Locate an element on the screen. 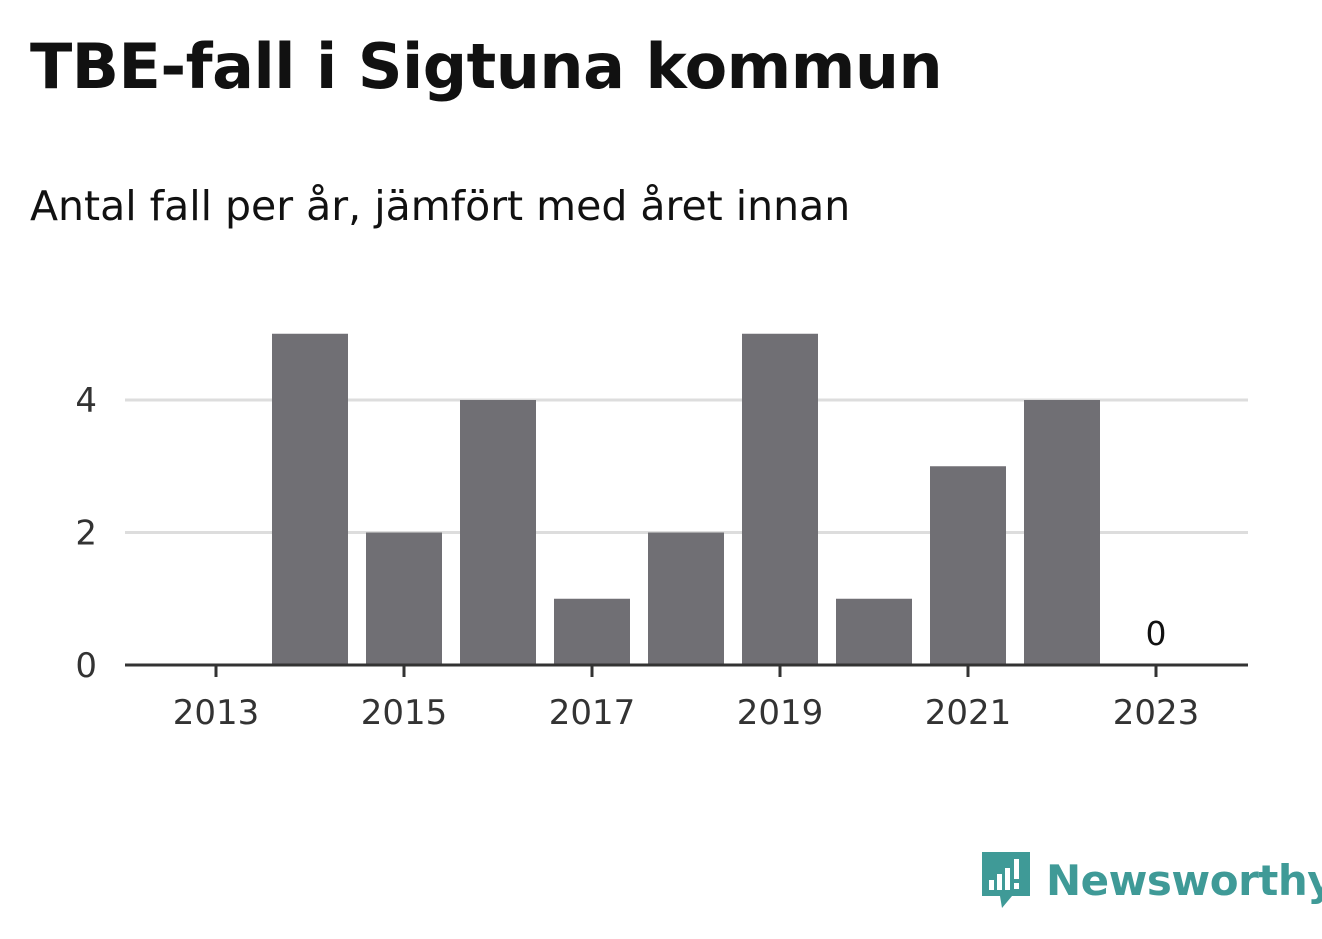 This screenshot has height=939, width=1322. bar-2019 is located at coordinates (780, 499).